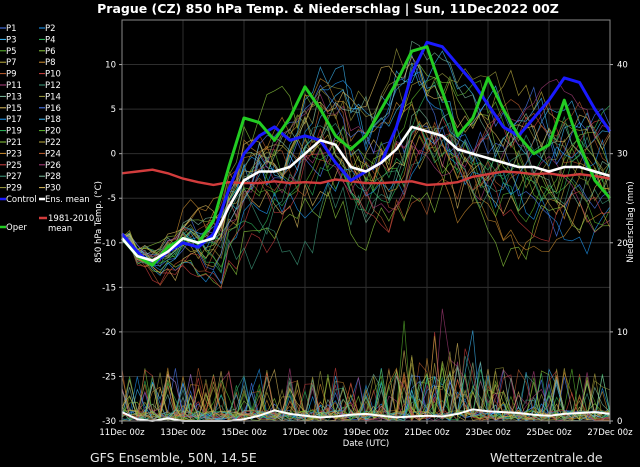  What do you see at coordinates (109, 333) in the screenshot?
I see `y-tick-label: -20` at bounding box center [109, 333].